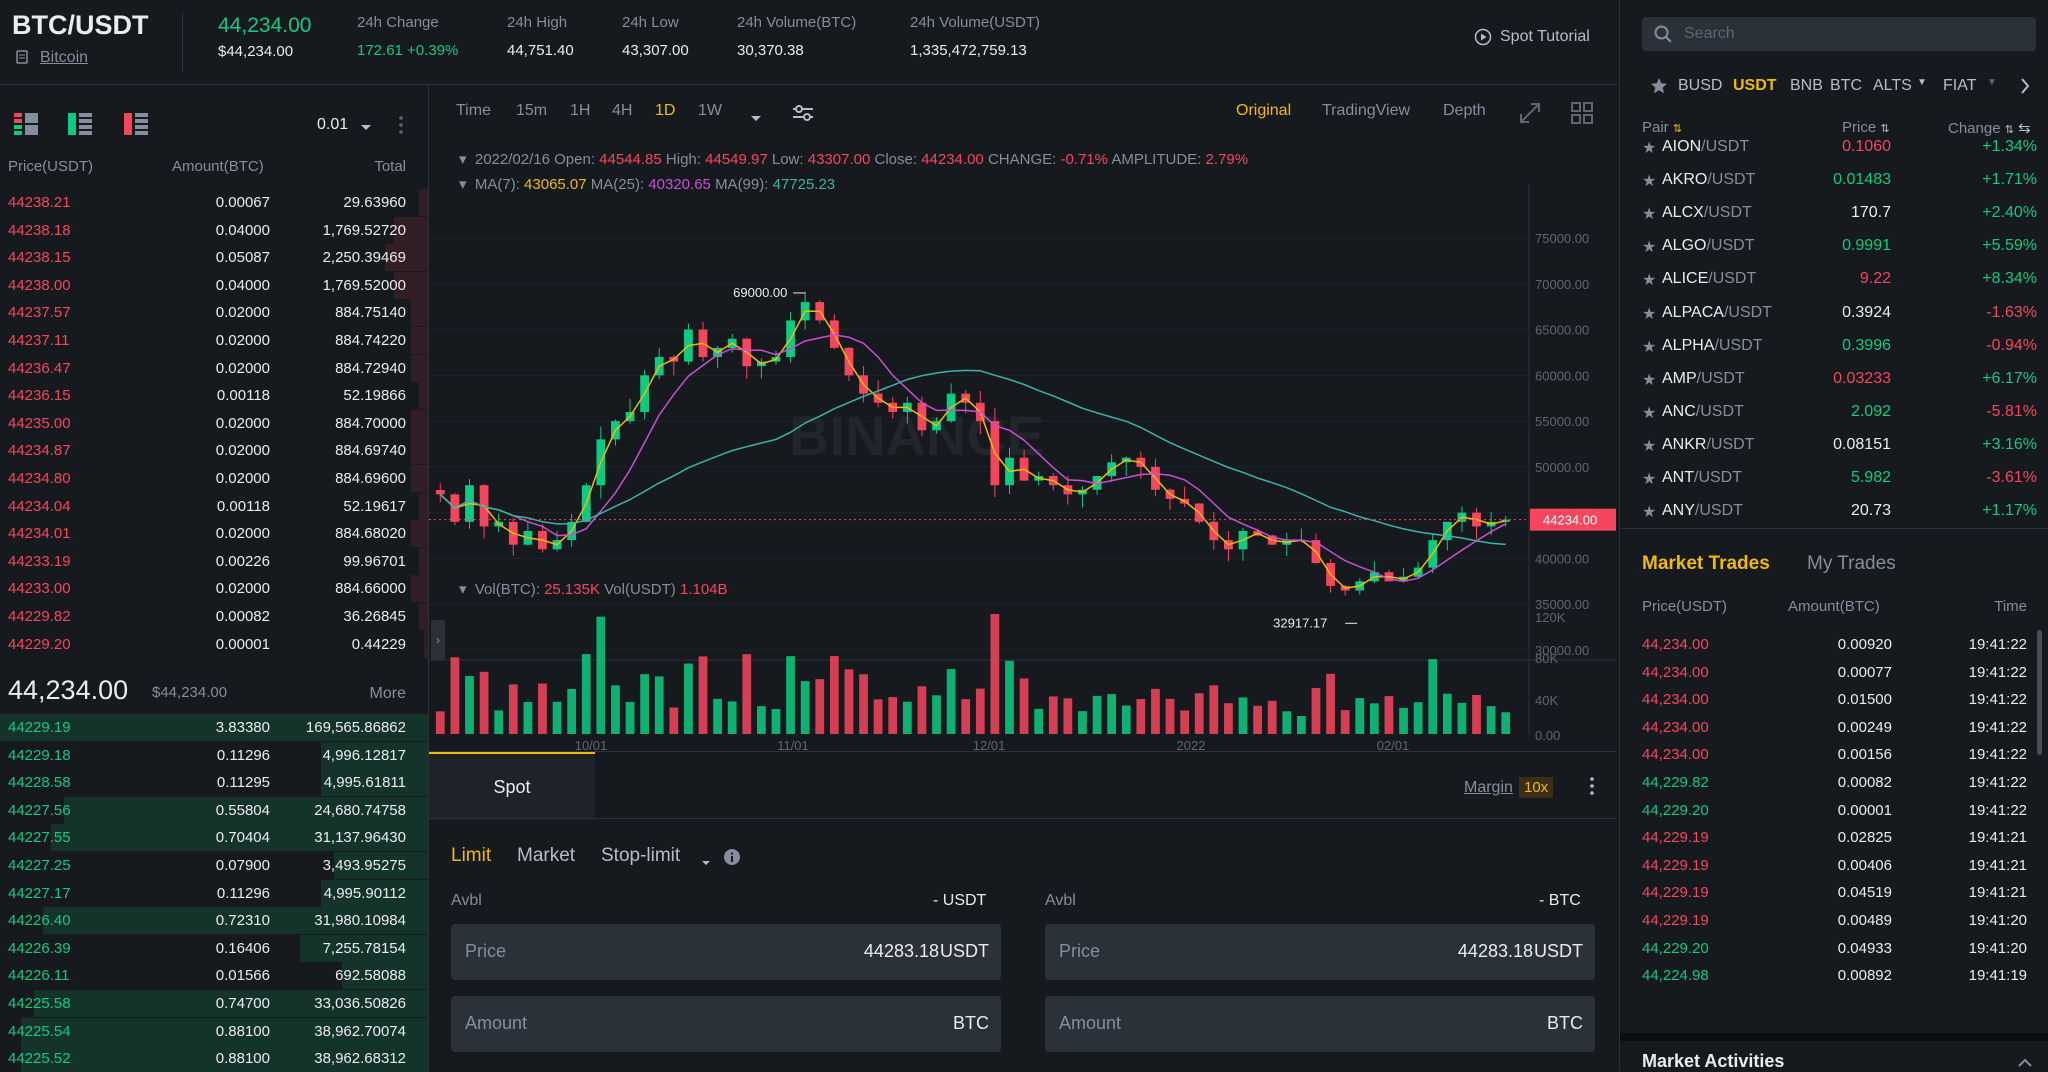 The width and height of the screenshot is (2048, 1072). Describe the element at coordinates (1834, 479) in the screenshot. I see `market-pair-row: ★ ANT/USDT 5.982 -3.61%` at that location.